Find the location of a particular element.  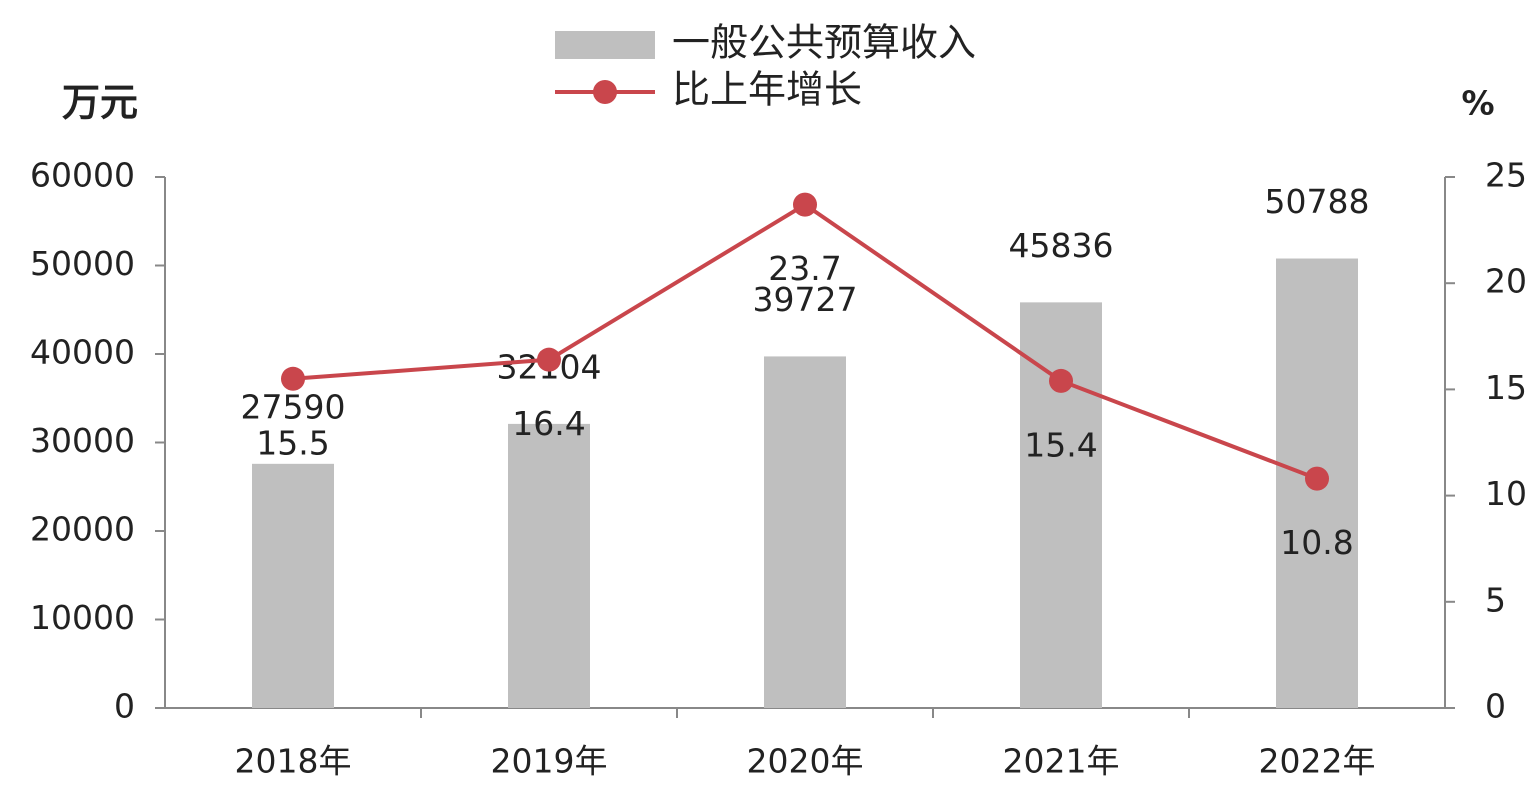

y2-axis-label: % is located at coordinates (1477, 103).